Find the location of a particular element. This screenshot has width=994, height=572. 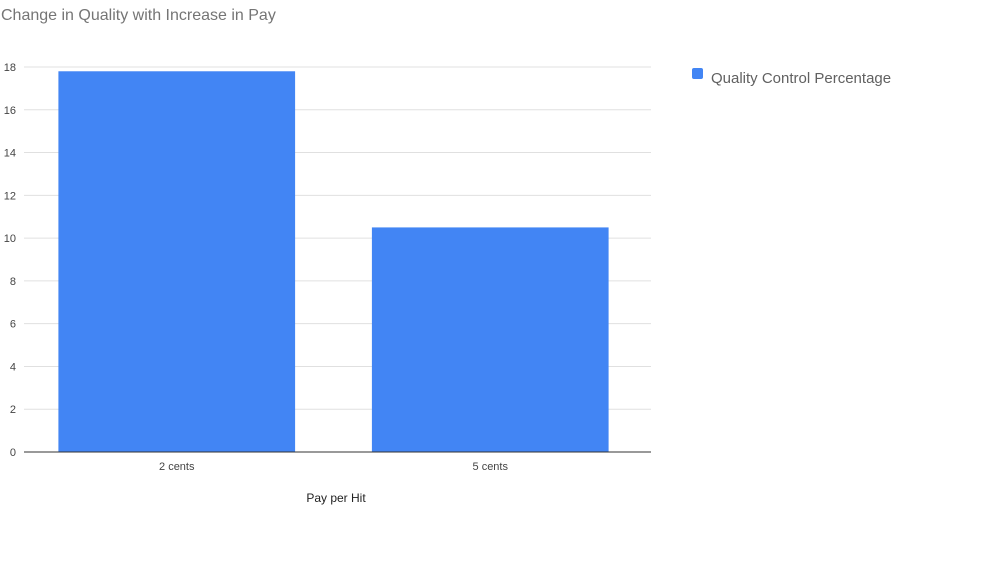

y-tick-label: 2 is located at coordinates (13, 410).